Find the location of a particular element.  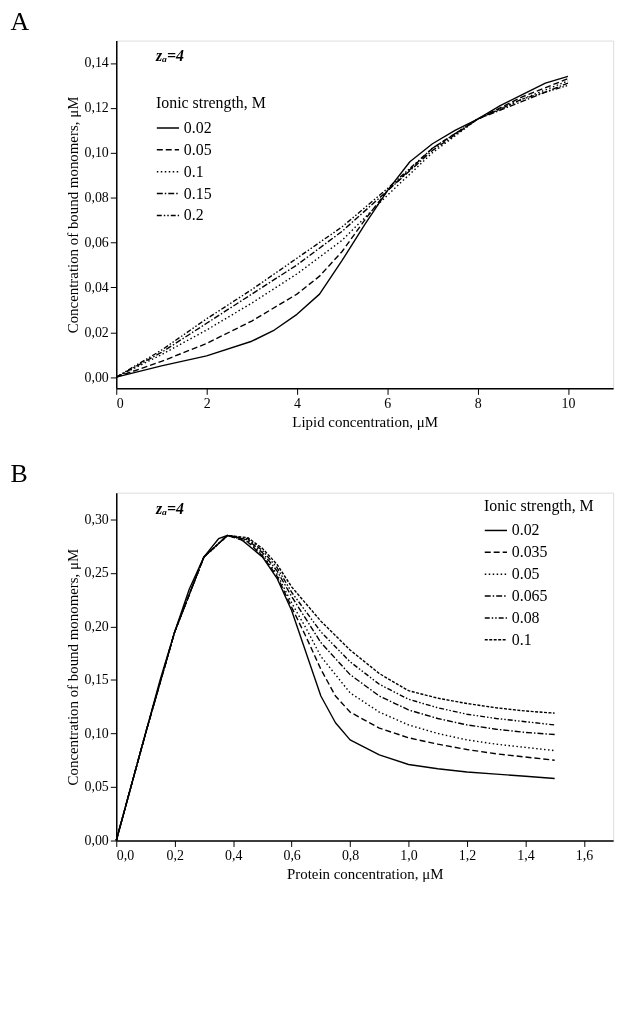

y-tick-label: 0,20 is located at coordinates (96, 626).